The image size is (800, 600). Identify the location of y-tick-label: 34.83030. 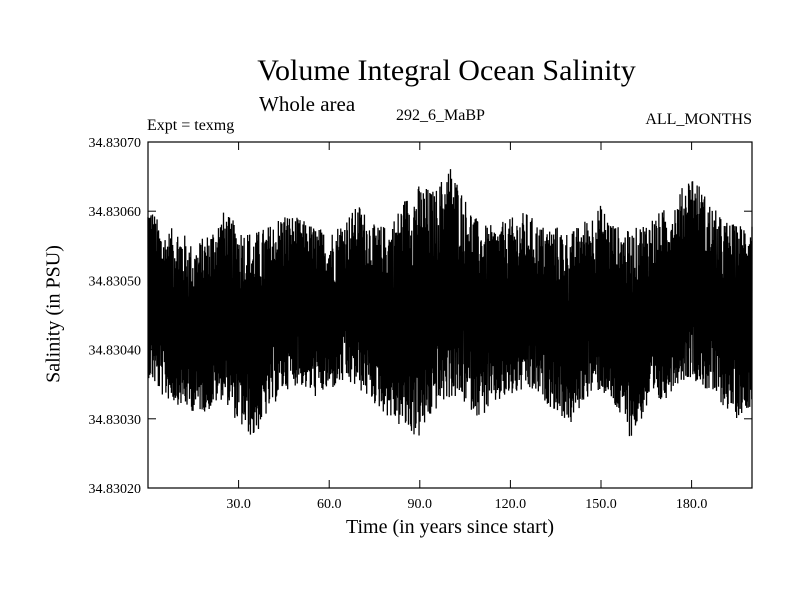
(115, 420).